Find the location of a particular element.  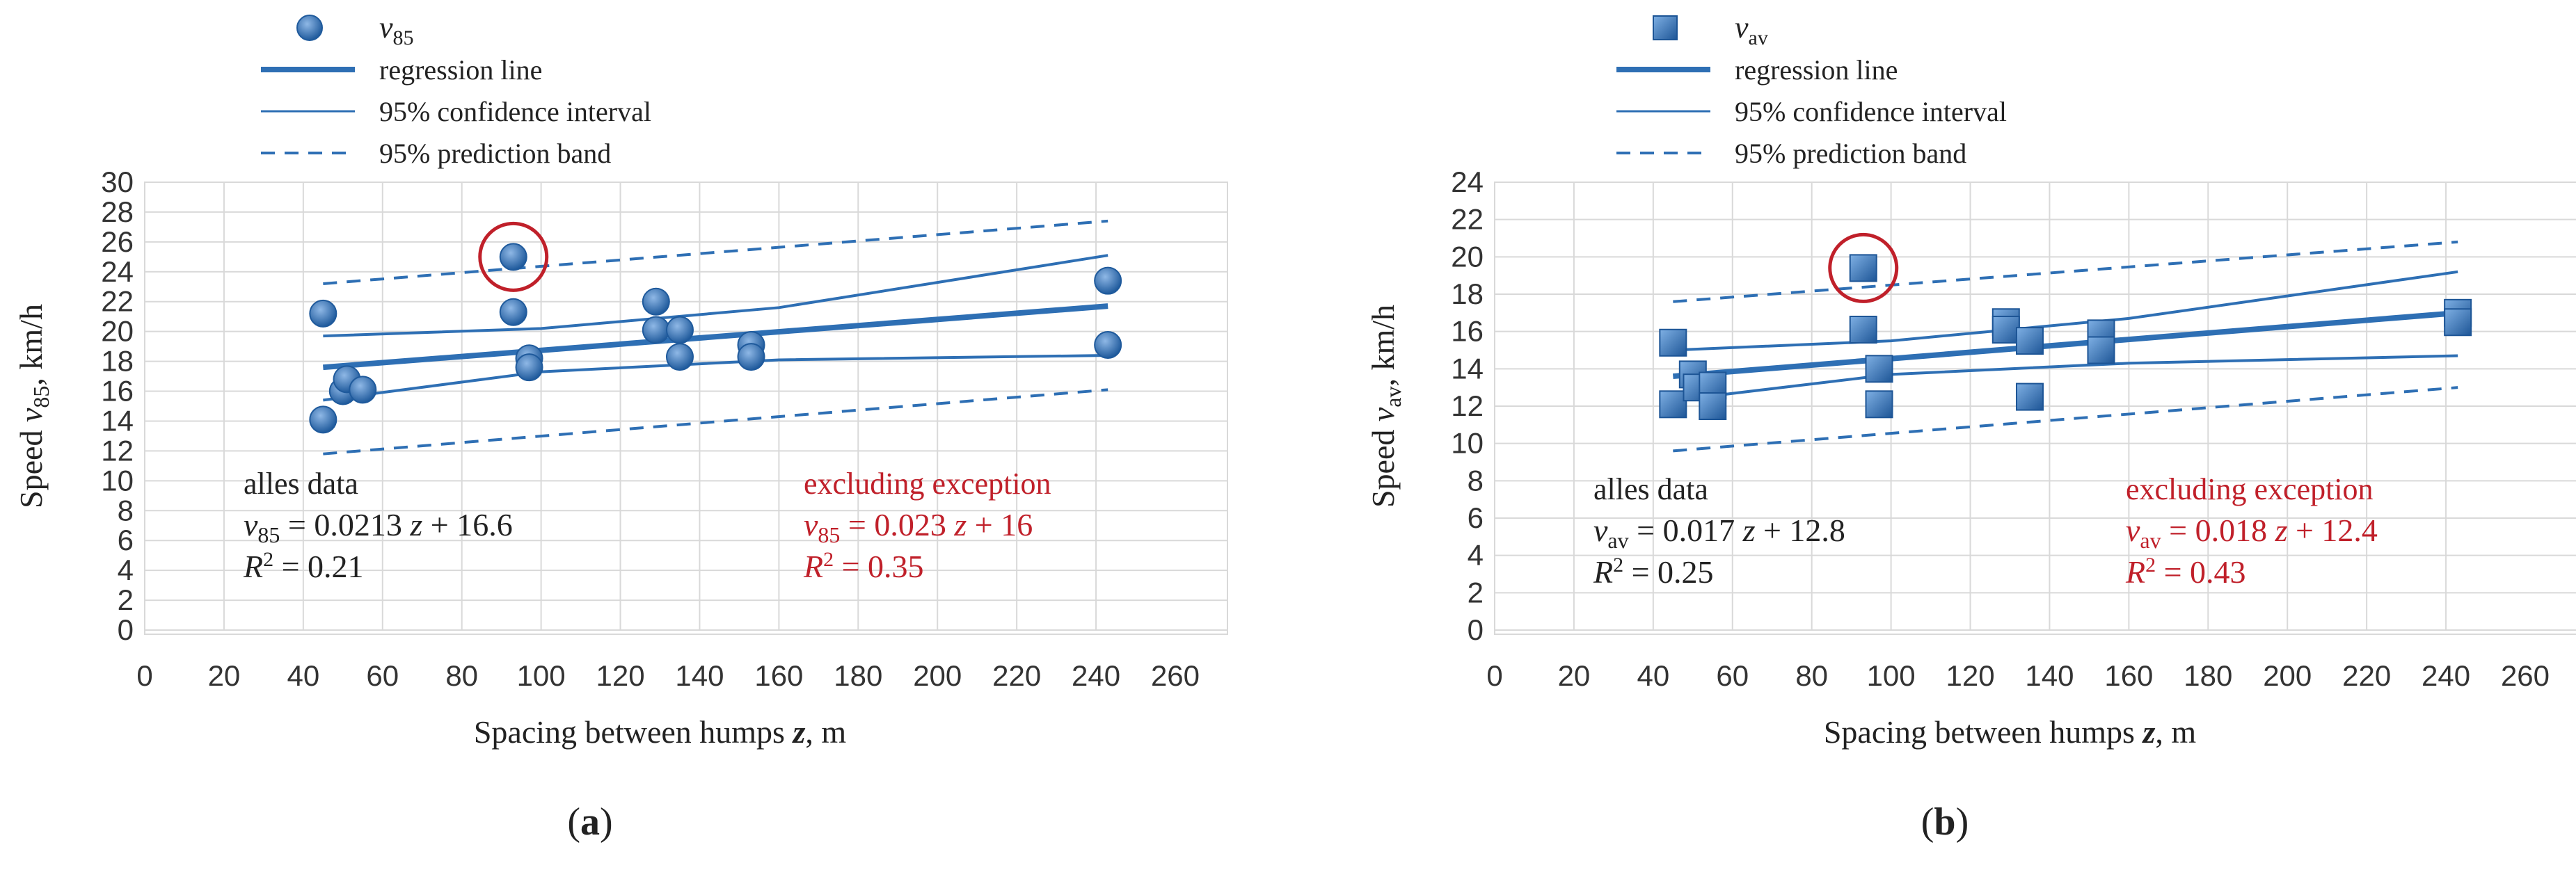

y-tick-label: 16 is located at coordinates (117, 392).